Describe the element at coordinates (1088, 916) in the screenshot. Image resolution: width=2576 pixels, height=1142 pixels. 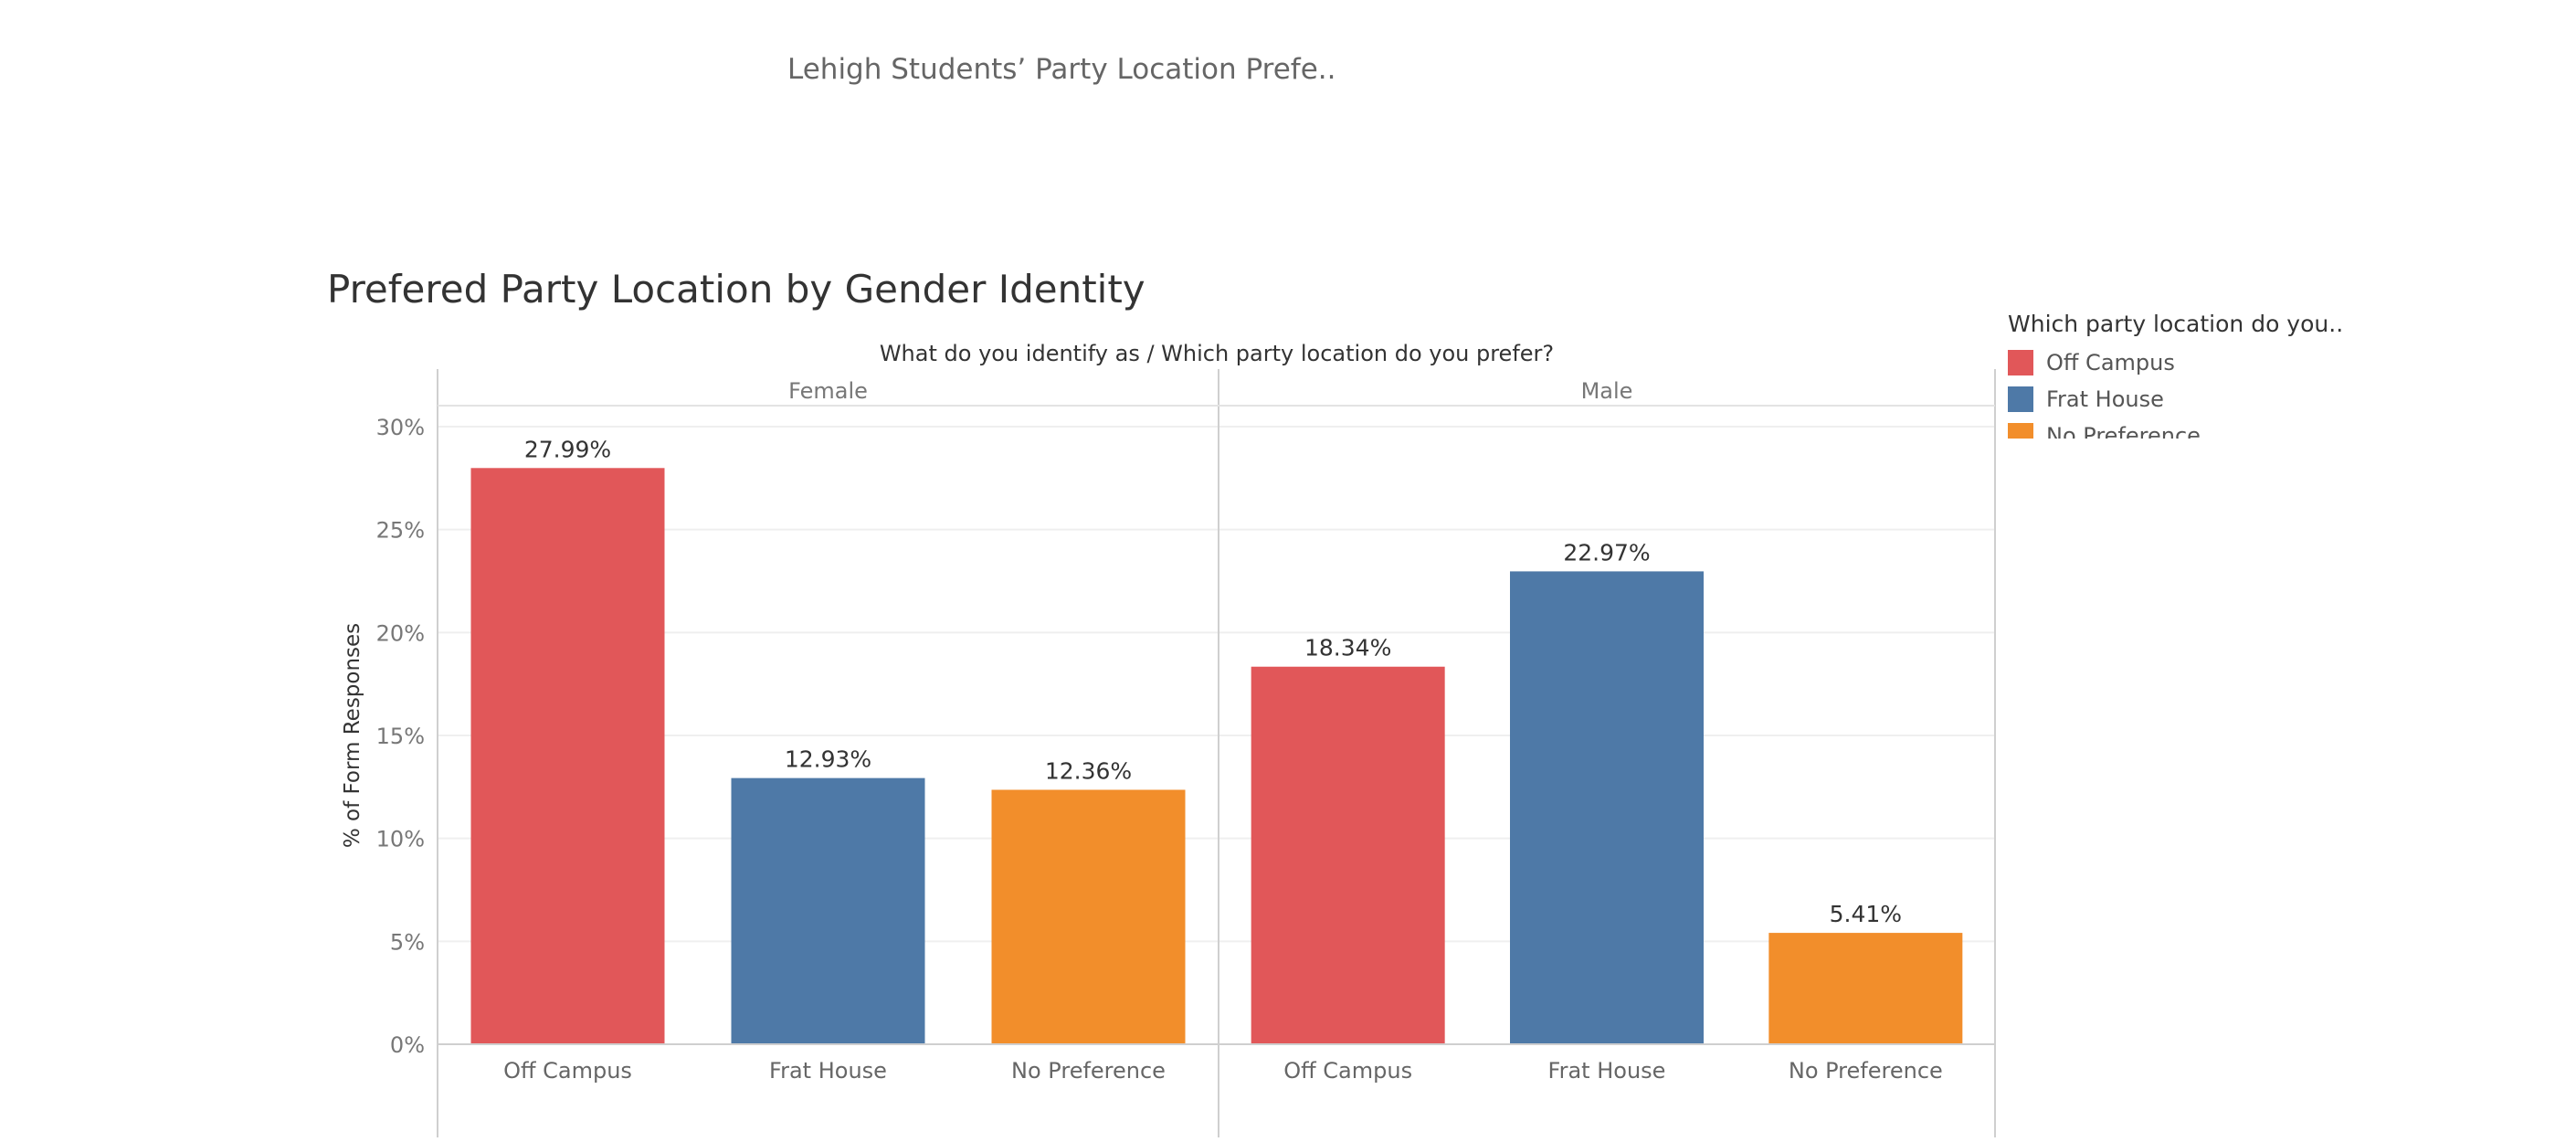
I see `bar-female-no-preference` at that location.